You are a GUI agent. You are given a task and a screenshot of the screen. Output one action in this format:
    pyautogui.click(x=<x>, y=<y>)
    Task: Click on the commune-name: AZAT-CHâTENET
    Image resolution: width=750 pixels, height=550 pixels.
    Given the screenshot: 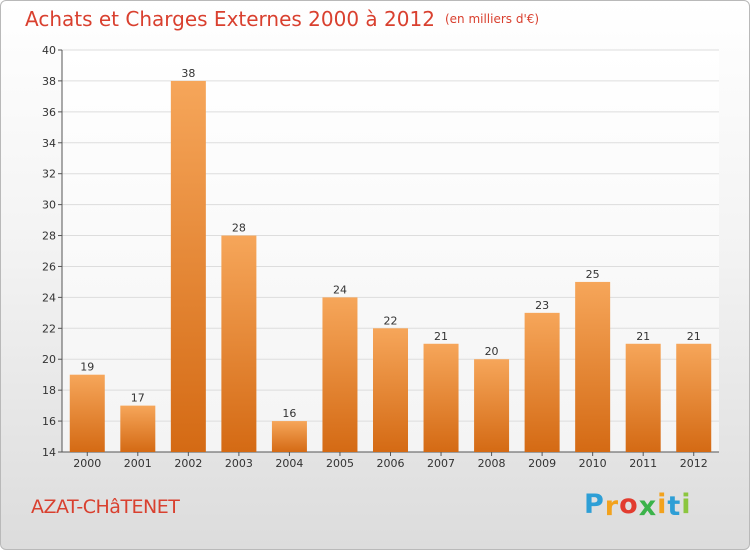 What is the action you would take?
    pyautogui.click(x=105, y=507)
    